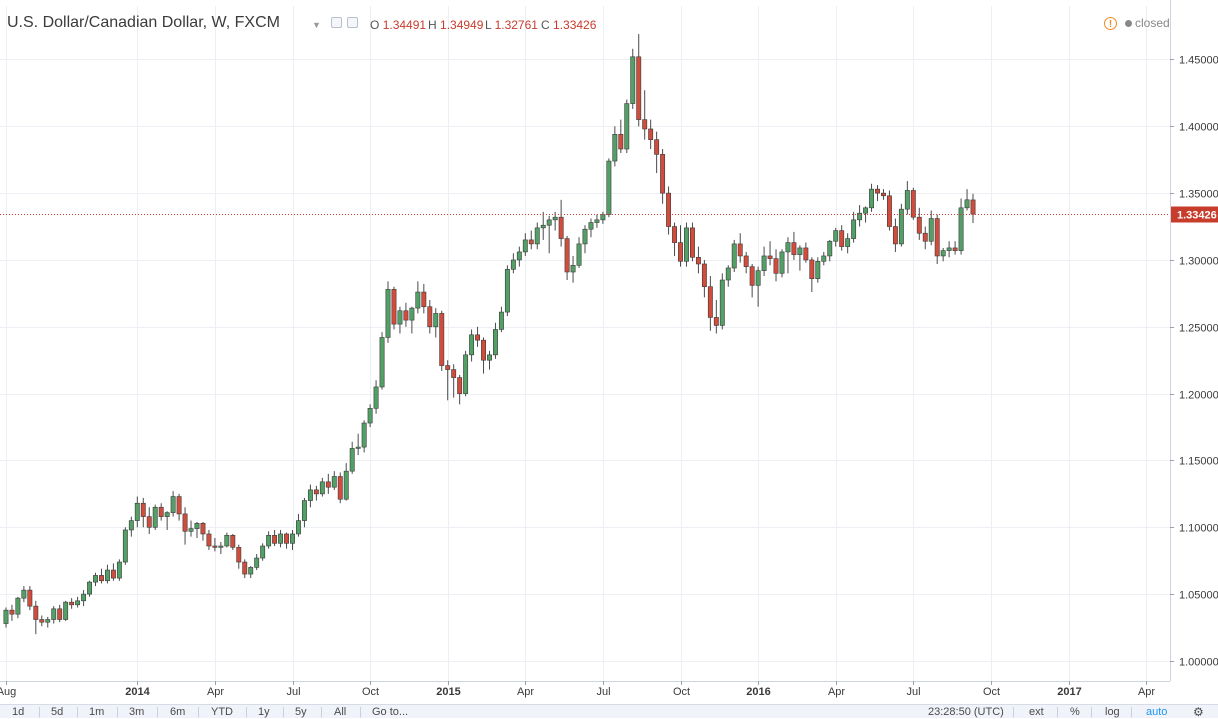 Image resolution: width=1218 pixels, height=719 pixels. What do you see at coordinates (316, 25) in the screenshot?
I see `title-dropdown-icon: ▼` at bounding box center [316, 25].